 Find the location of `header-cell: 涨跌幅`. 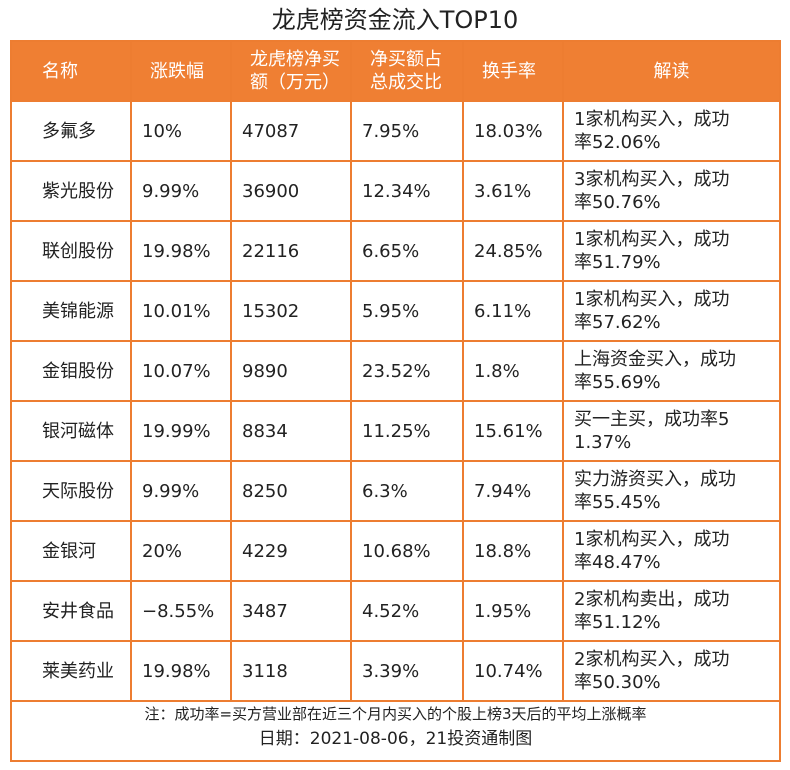

header-cell: 涨跌幅 is located at coordinates (182, 72).